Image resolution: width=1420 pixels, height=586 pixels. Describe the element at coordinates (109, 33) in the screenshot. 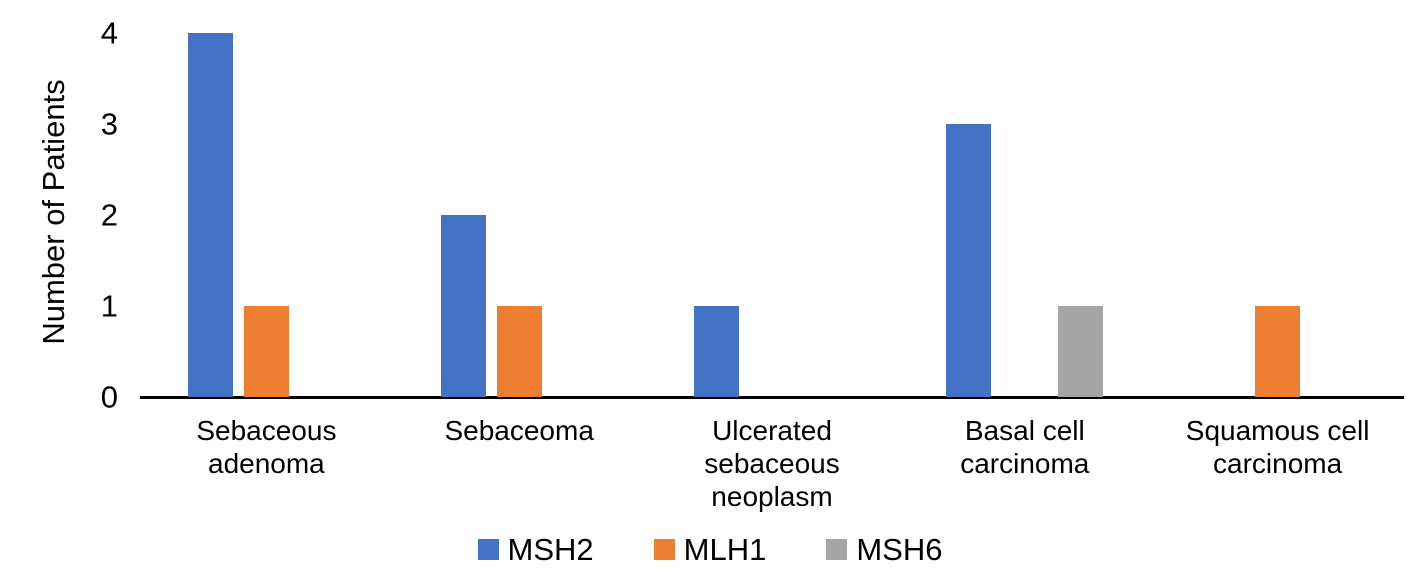

I see `y-tick-label-4: 4` at that location.